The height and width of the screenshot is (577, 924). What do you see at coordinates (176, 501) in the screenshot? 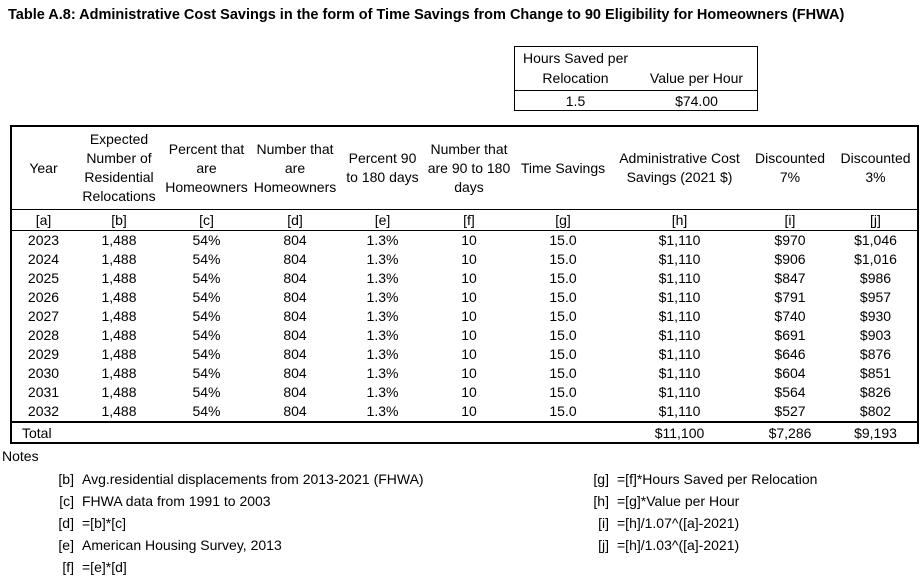
I see `note-text: FHWA data from 1991 to 2003` at bounding box center [176, 501].